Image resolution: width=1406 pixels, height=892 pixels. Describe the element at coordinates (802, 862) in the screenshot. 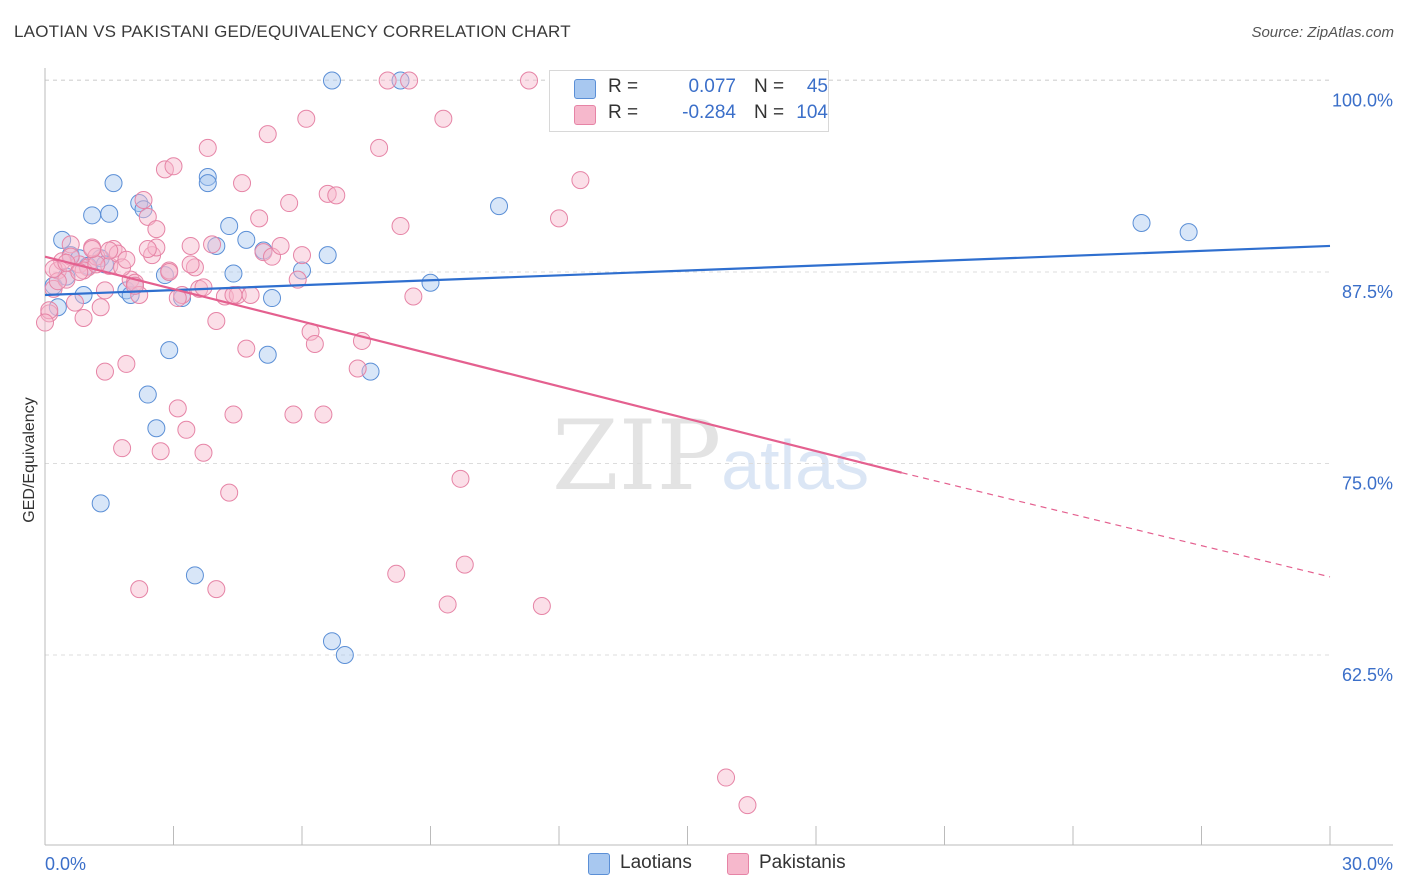

I see `pakistanis-legend-label: Pakistanis` at that location.